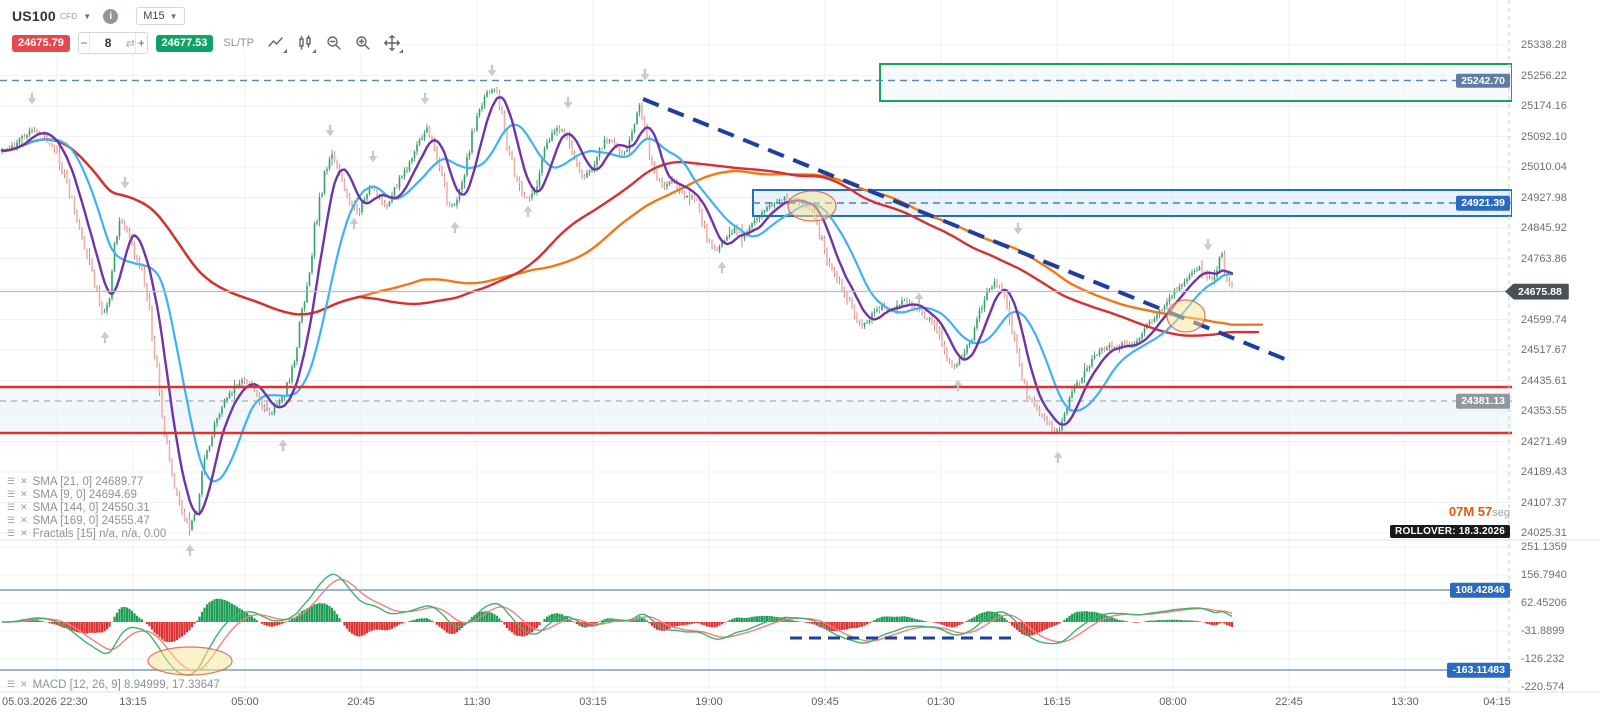  I want to click on timeframe-selector: M15 ▼, so click(160, 16).